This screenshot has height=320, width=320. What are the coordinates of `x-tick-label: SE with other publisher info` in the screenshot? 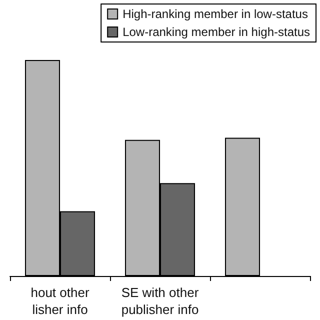 It's located at (160, 301).